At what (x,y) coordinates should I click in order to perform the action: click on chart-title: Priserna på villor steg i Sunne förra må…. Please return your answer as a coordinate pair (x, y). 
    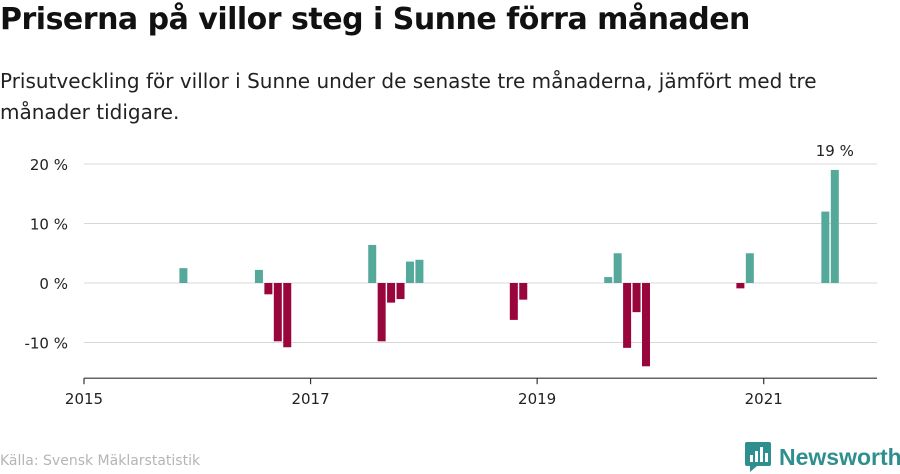
    Looking at the image, I should click on (375, 19).